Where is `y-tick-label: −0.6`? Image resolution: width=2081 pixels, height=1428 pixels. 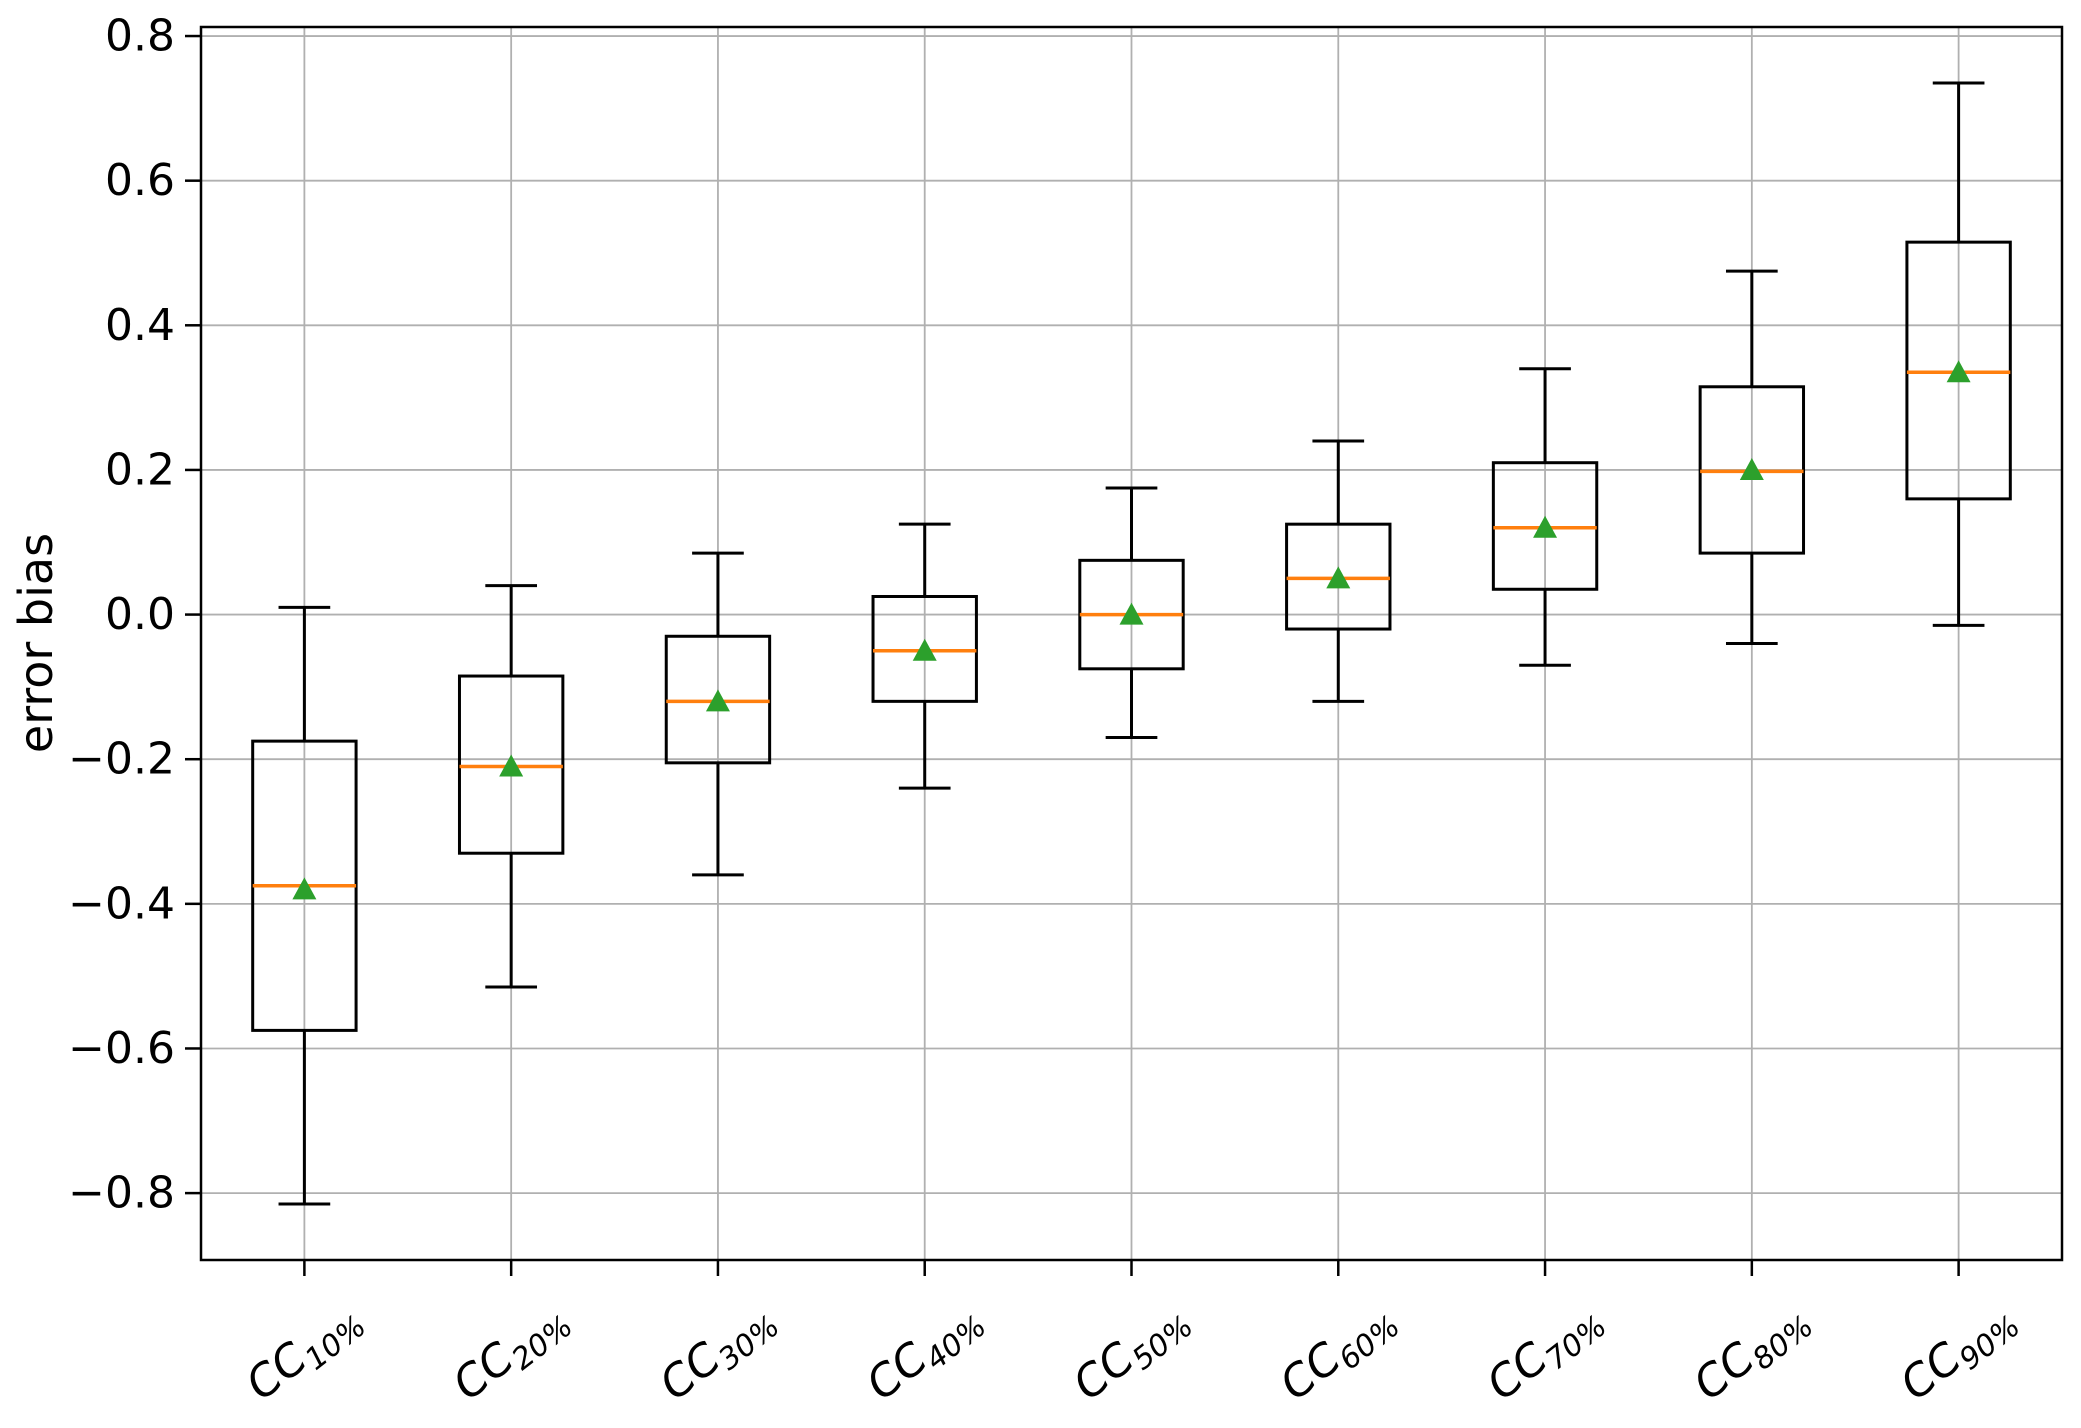
y-tick-label: −0.6 is located at coordinates (121, 1048).